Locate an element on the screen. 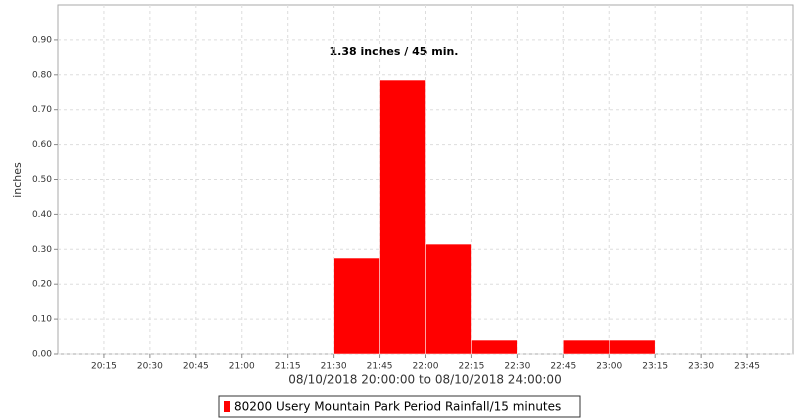 This screenshot has height=420, width=800. y-tick-label: 0.10 is located at coordinates (42, 320).